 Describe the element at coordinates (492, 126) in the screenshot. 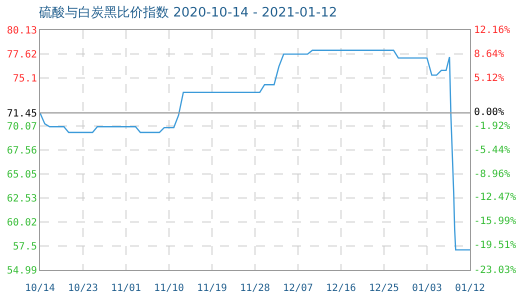

I see `y2-tick-label: -1.92%` at that location.